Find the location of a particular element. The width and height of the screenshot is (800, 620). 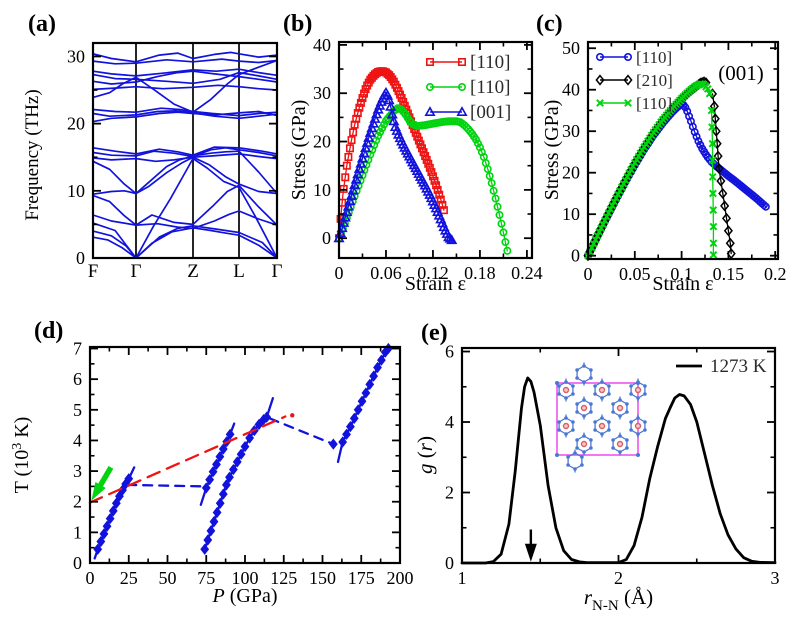

series-flat-boundary-dashed is located at coordinates (166, 485).